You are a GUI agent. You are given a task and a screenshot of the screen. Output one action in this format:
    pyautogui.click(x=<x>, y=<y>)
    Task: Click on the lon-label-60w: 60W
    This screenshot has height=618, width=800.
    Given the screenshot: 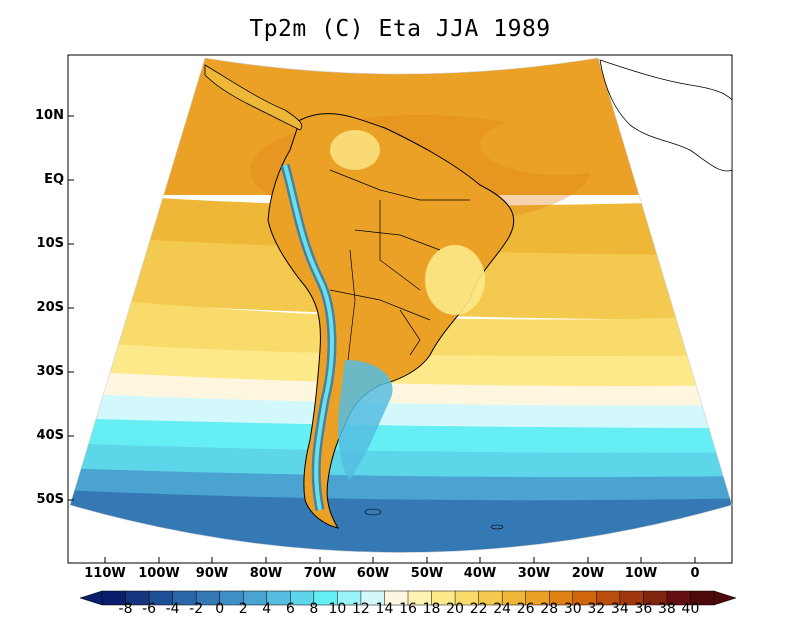 What is the action you would take?
    pyautogui.click(x=373, y=573)
    